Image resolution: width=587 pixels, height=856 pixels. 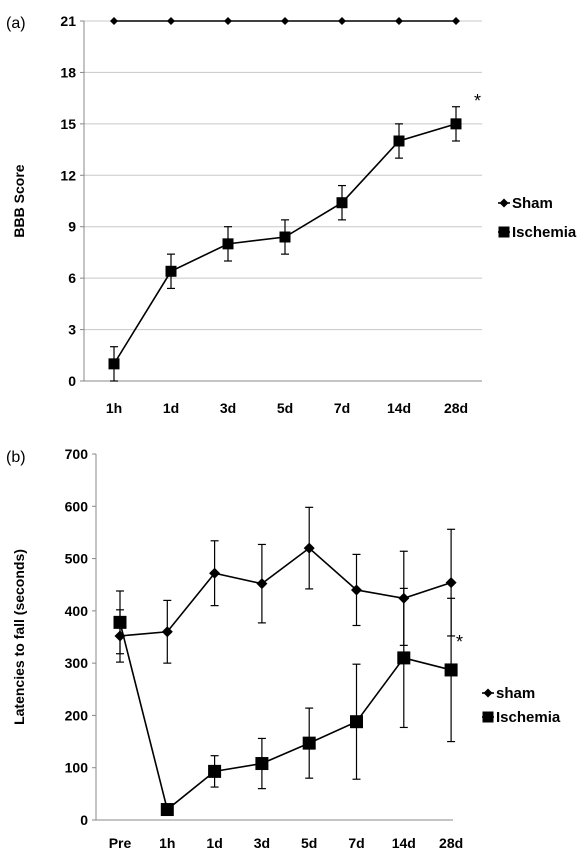 I want to click on chartb-x-tick-label: 14d, so click(x=404, y=843).